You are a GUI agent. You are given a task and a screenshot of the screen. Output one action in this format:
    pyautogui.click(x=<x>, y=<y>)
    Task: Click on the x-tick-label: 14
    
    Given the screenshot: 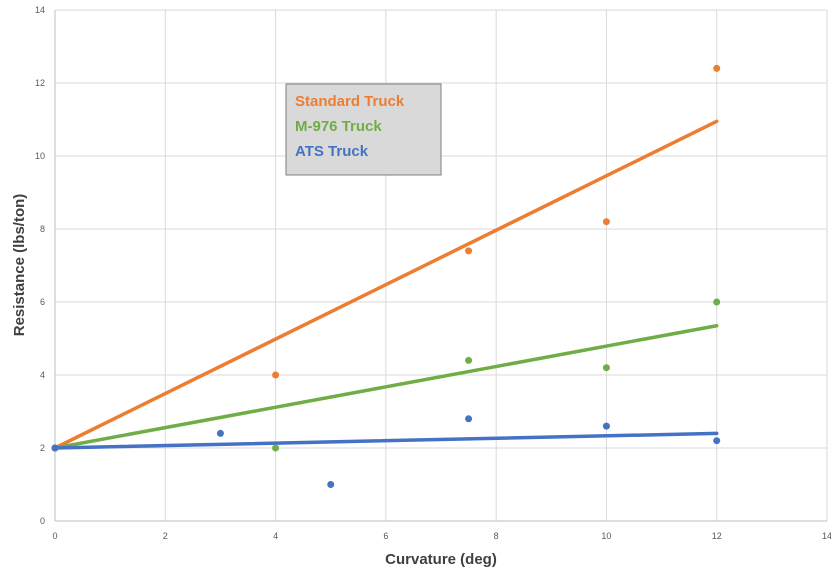 What is the action you would take?
    pyautogui.click(x=826, y=536)
    